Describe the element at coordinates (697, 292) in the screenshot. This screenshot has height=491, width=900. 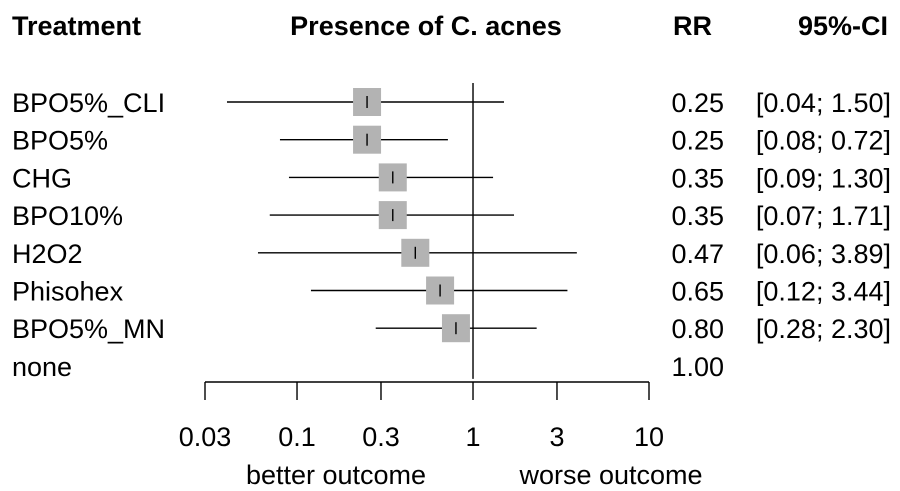
I see `row-5-rr-value: 0.65` at that location.